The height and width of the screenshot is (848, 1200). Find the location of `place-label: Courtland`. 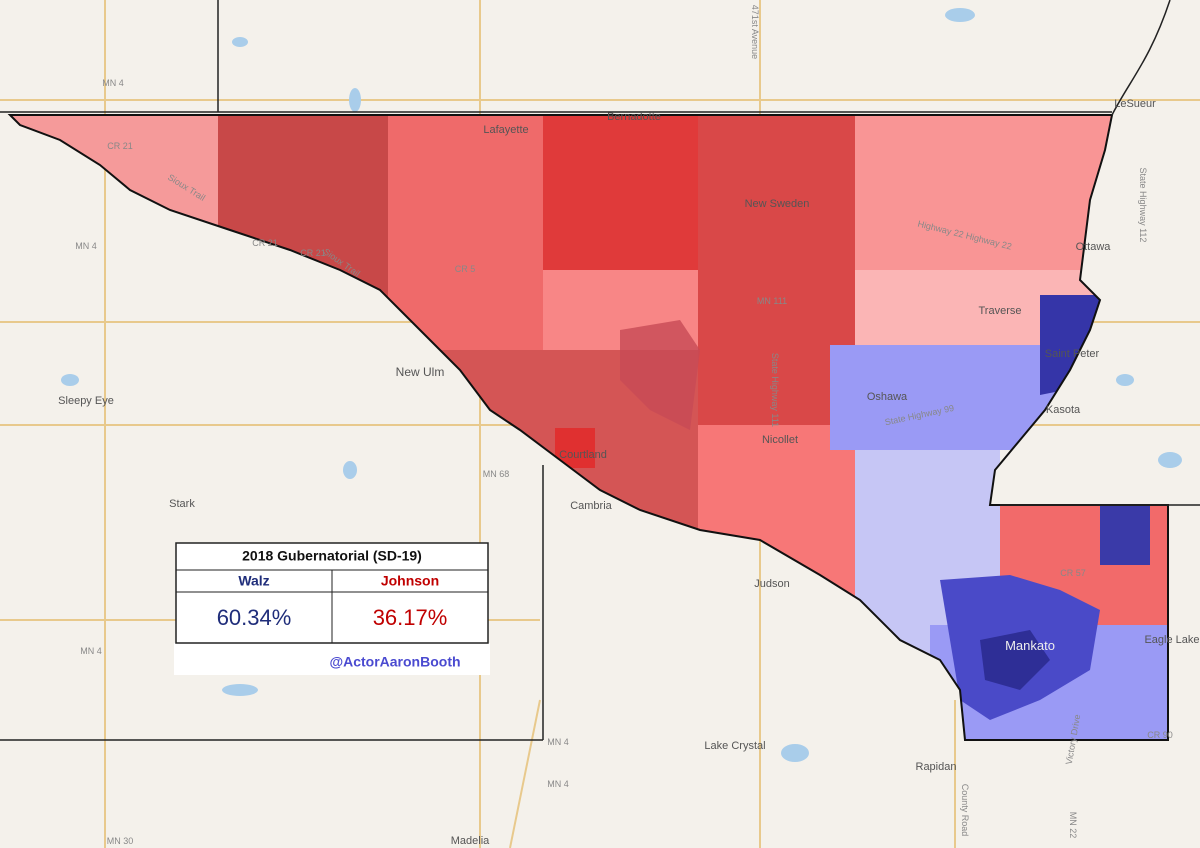

place-label: Courtland is located at coordinates (583, 455).